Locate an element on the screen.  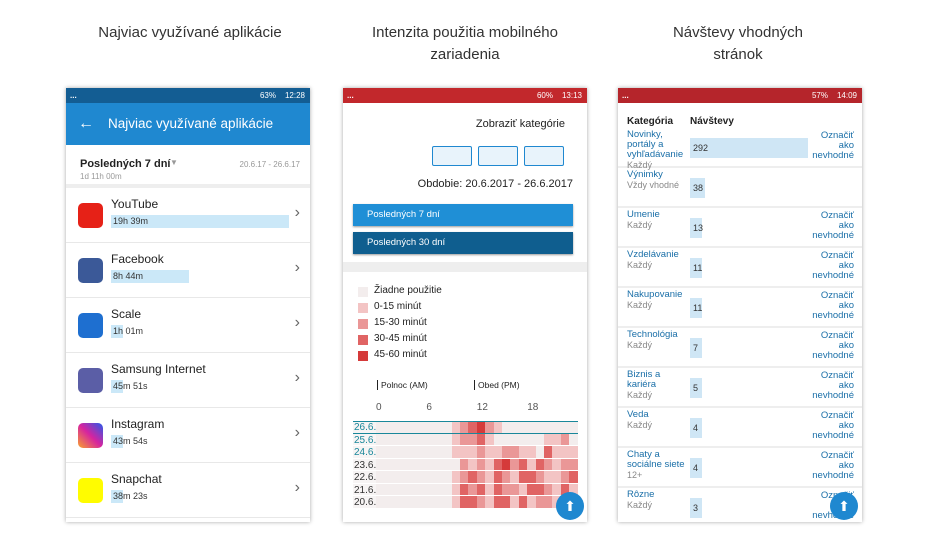
app-row: Samsung Internet 45m 51s › is located at coordinates (188, 380).